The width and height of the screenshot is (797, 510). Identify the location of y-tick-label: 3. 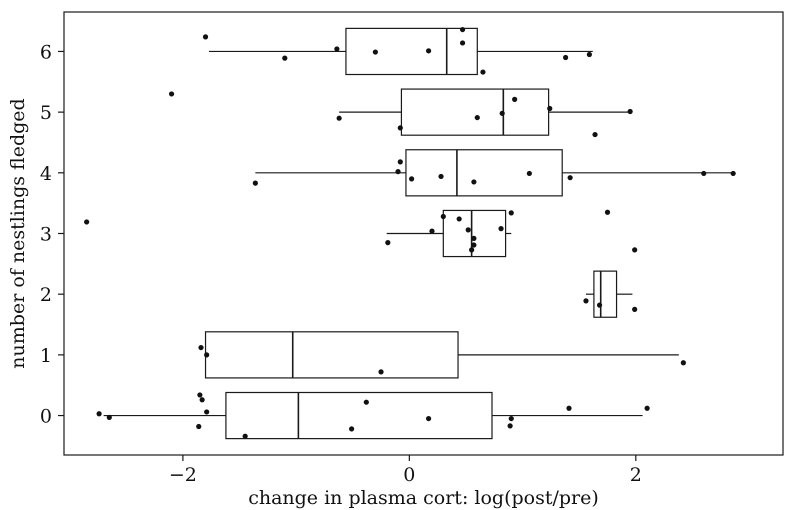
(46, 235).